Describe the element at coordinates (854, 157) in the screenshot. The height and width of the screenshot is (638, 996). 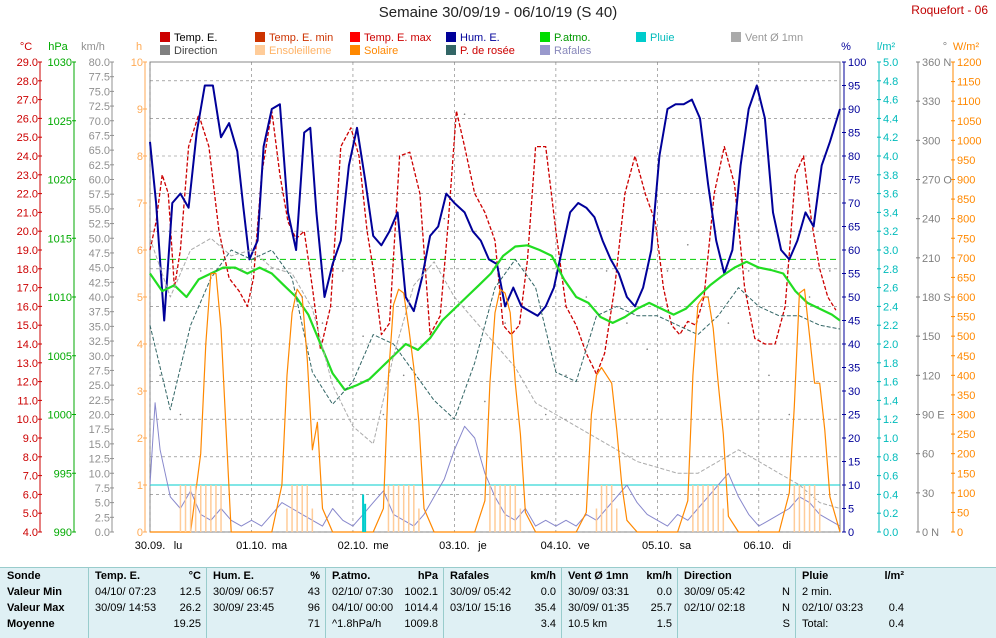
I see `axis-tick-hum: 80` at that location.